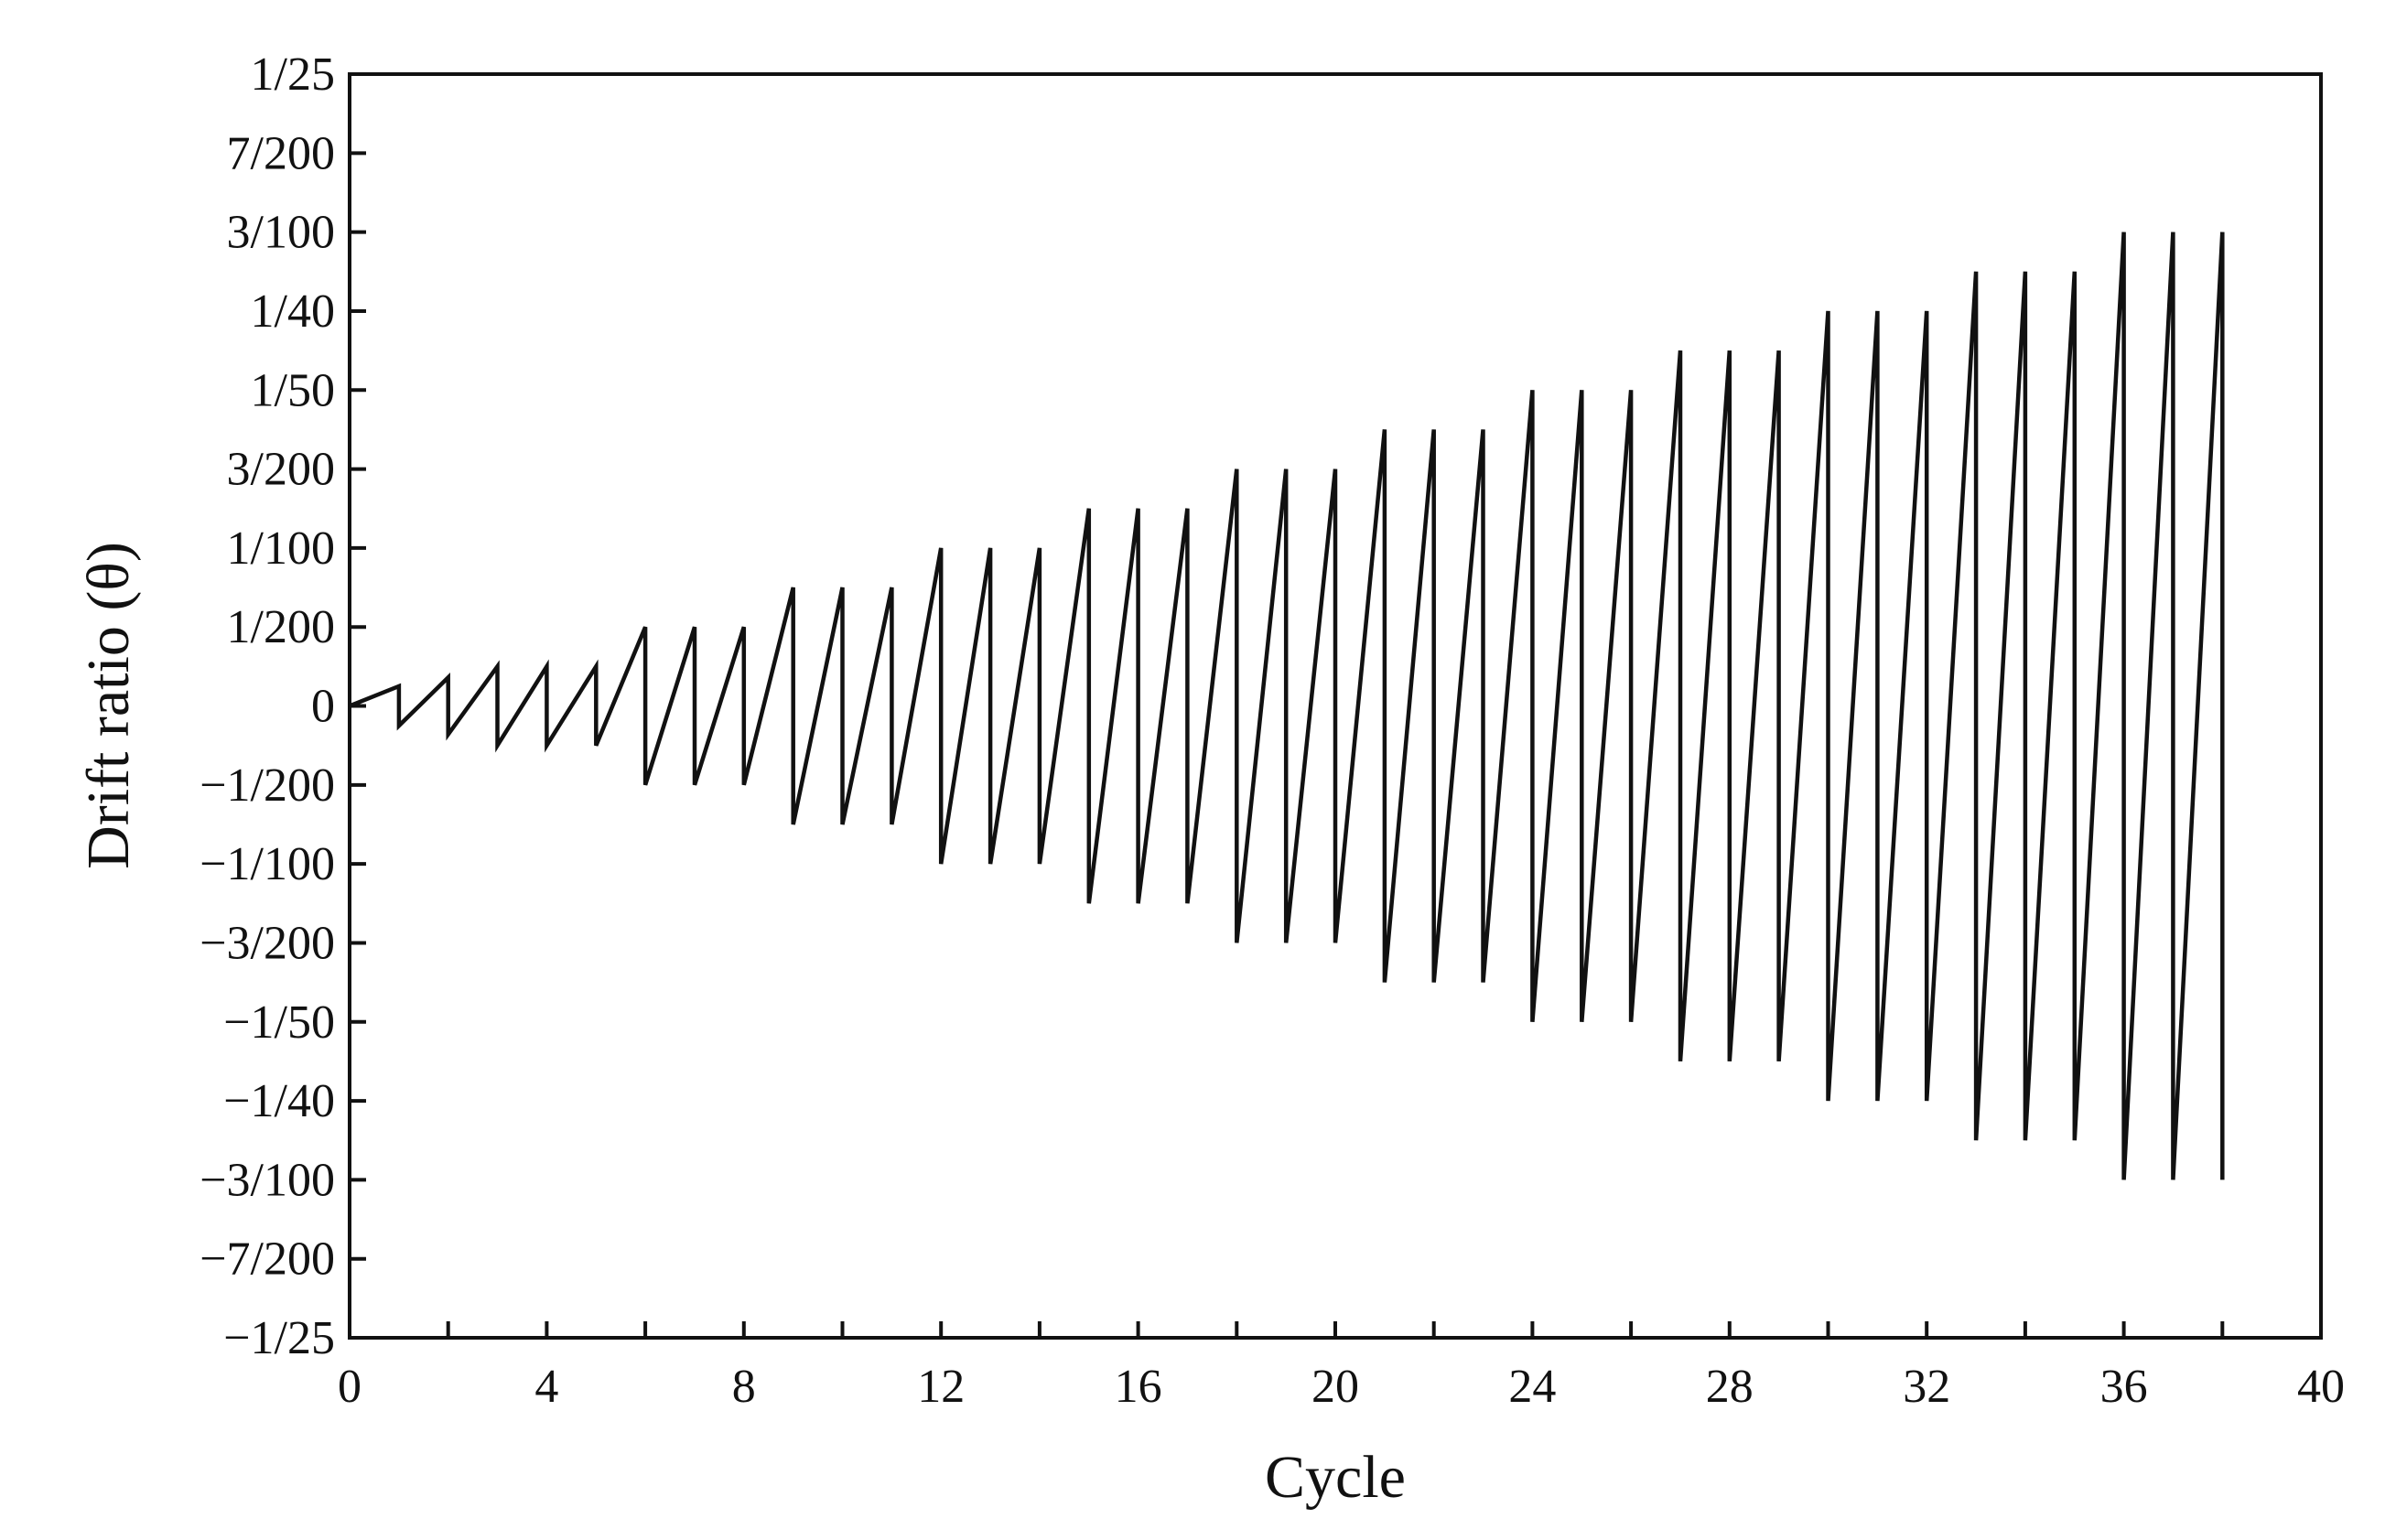 This screenshot has width=2396, height=1540. Describe the element at coordinates (744, 1387) in the screenshot. I see `x-tick-label: 8` at that location.